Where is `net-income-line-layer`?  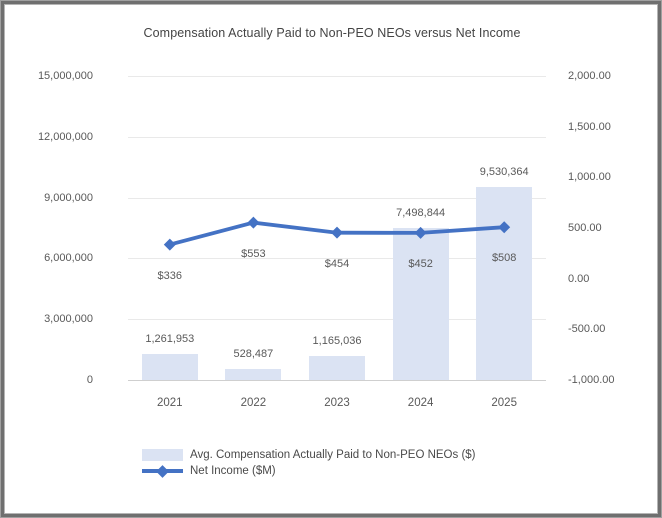 net-income-line-layer is located at coordinates (337, 233).